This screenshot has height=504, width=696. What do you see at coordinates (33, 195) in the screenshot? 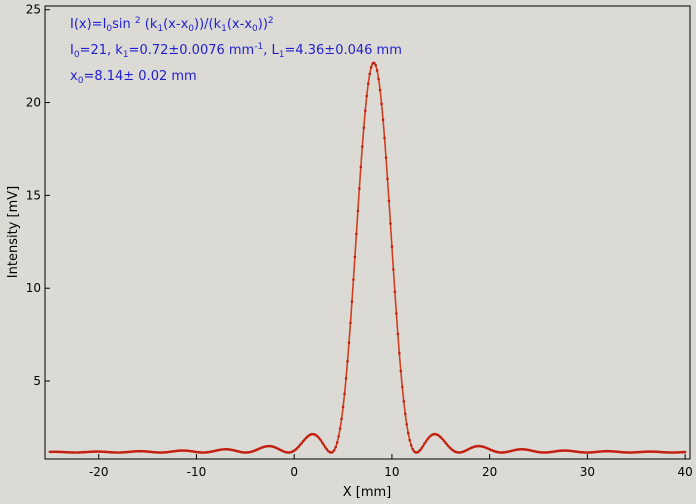
I see `y-tick-label: 15` at bounding box center [33, 195].